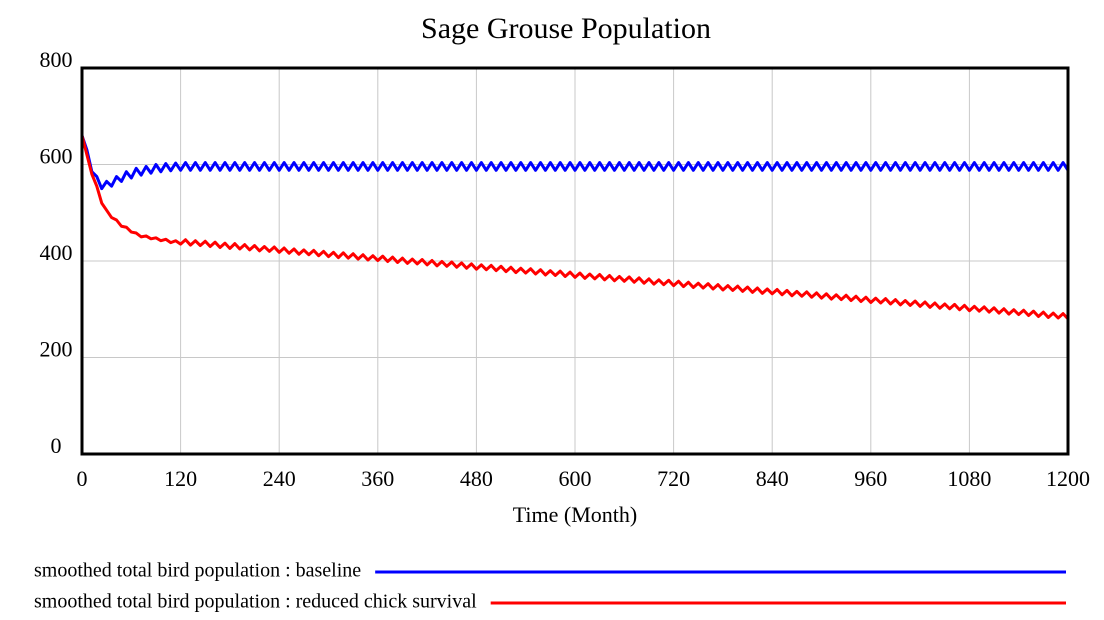 This screenshot has width=1104, height=620. Describe the element at coordinates (476, 478) in the screenshot. I see `x-tick-label: 480` at that location.